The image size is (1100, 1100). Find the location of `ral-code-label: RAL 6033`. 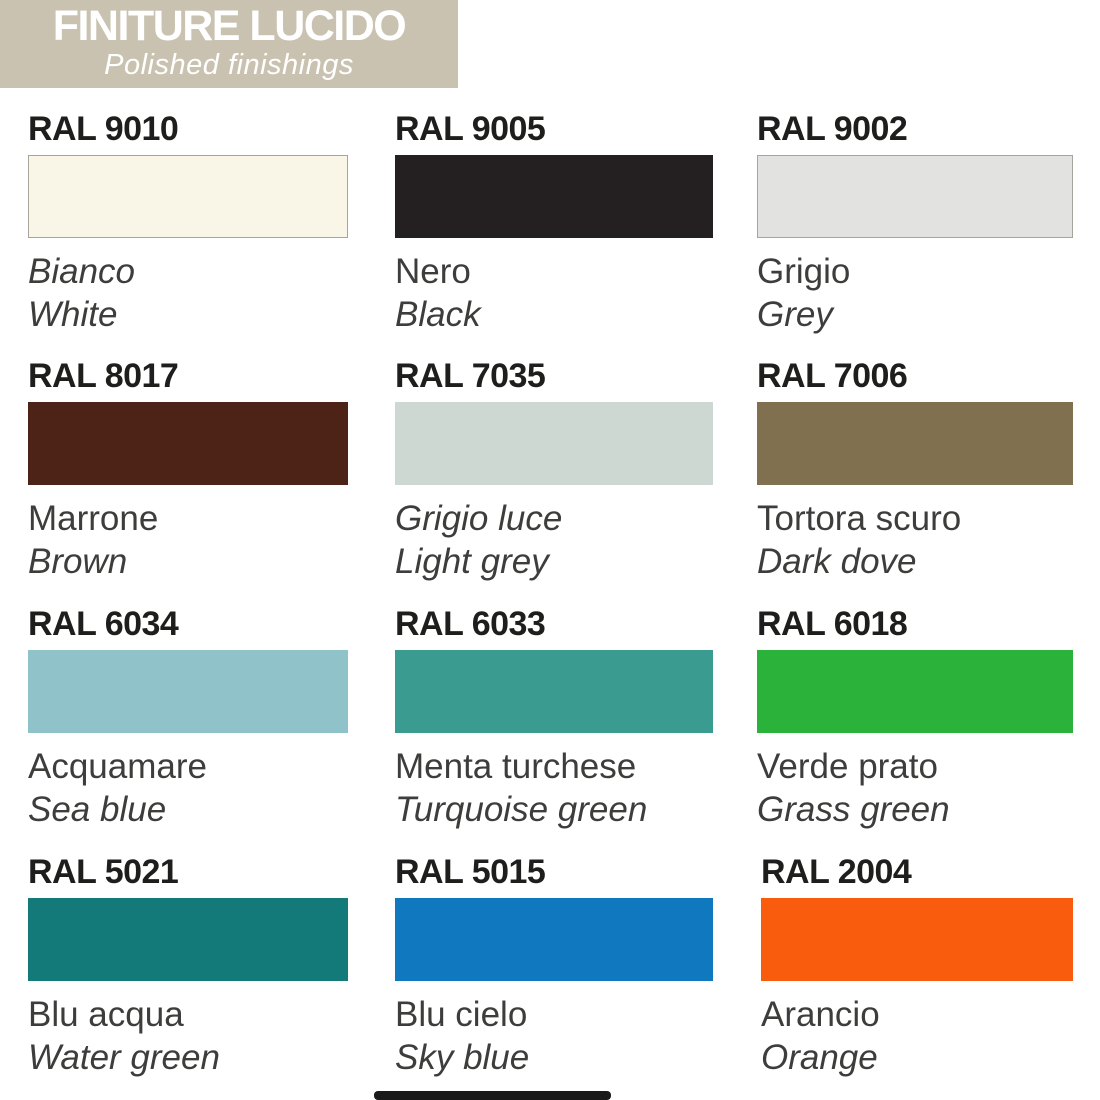

ral-code-label: RAL 6033 is located at coordinates (470, 624).